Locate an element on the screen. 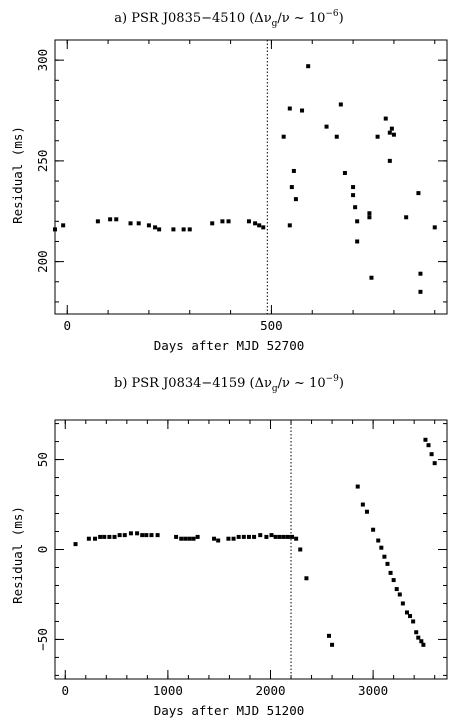 The image size is (459, 721). panel-b-x-tick-label: 2000 is located at coordinates (270, 690).